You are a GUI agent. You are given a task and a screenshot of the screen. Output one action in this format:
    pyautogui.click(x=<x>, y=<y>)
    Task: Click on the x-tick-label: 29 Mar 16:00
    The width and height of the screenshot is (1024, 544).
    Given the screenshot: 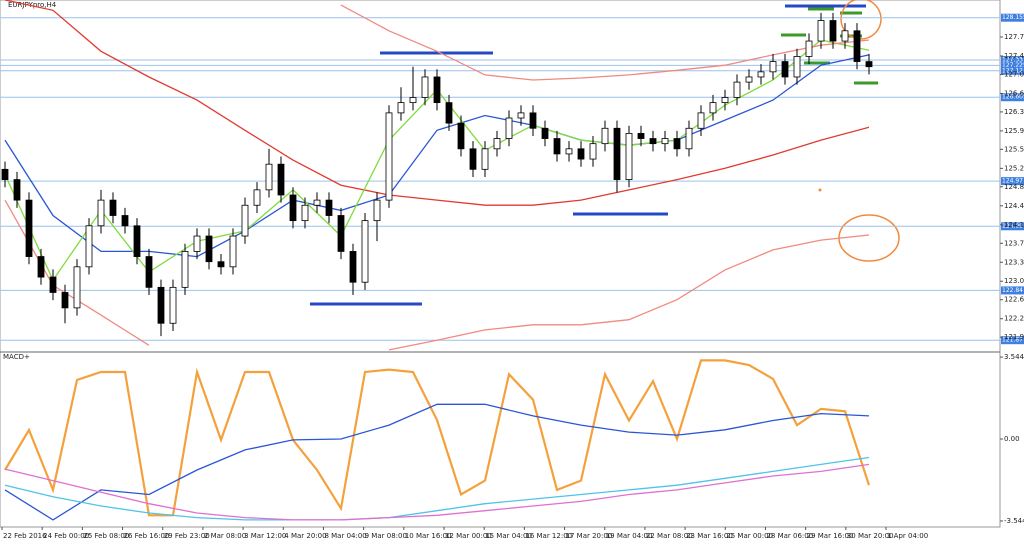 What is the action you would take?
    pyautogui.click(x=830, y=536)
    